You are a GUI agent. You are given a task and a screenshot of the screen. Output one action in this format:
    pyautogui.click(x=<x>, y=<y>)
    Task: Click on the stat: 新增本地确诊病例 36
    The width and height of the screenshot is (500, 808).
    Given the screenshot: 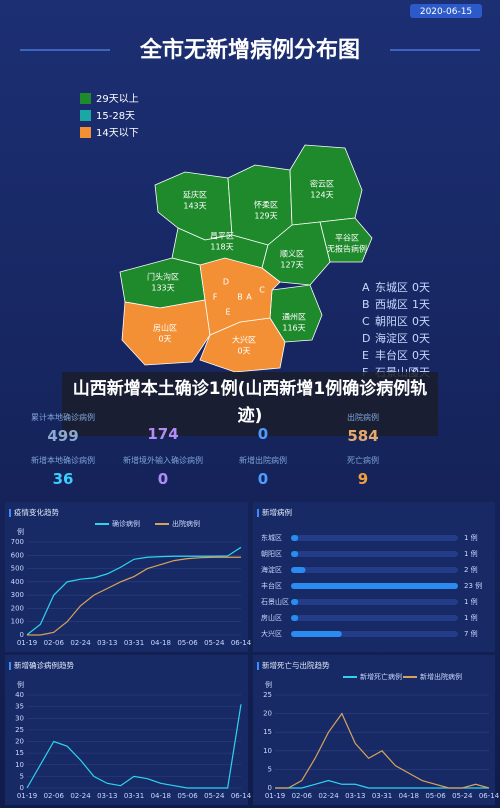 What is the action you would take?
    pyautogui.click(x=63, y=471)
    